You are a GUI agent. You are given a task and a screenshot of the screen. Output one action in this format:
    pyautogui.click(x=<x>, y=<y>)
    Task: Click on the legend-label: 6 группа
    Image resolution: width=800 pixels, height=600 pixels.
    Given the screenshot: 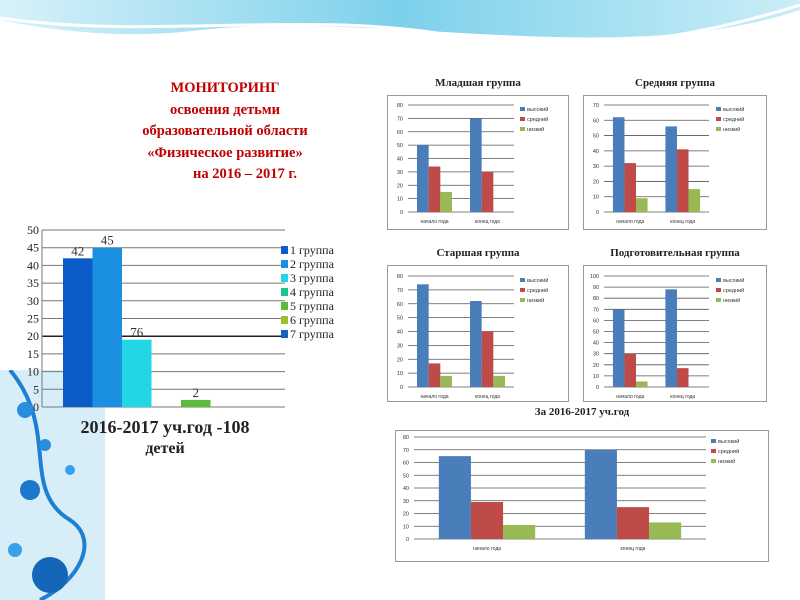 What is the action you would take?
    pyautogui.click(x=312, y=320)
    